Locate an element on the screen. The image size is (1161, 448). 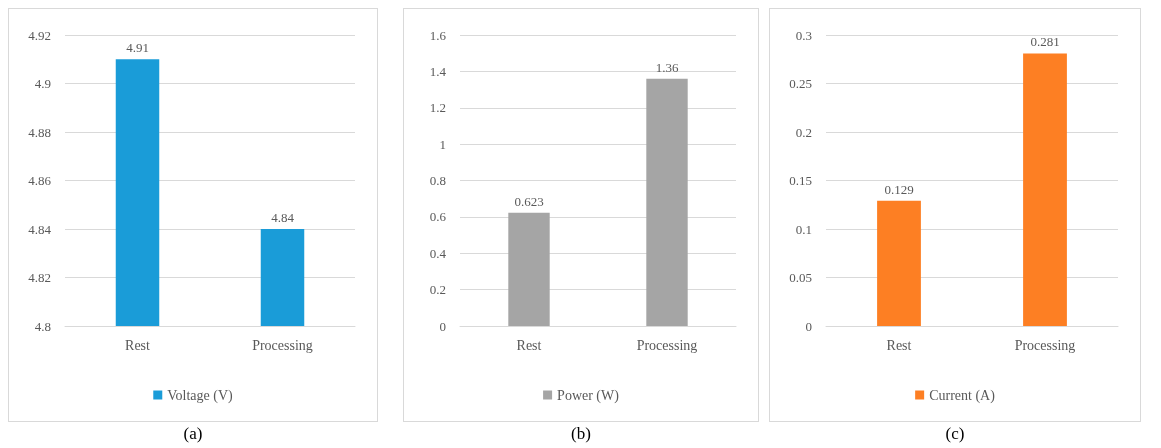
y-tick-label: 0.15 is located at coordinates (800, 180).